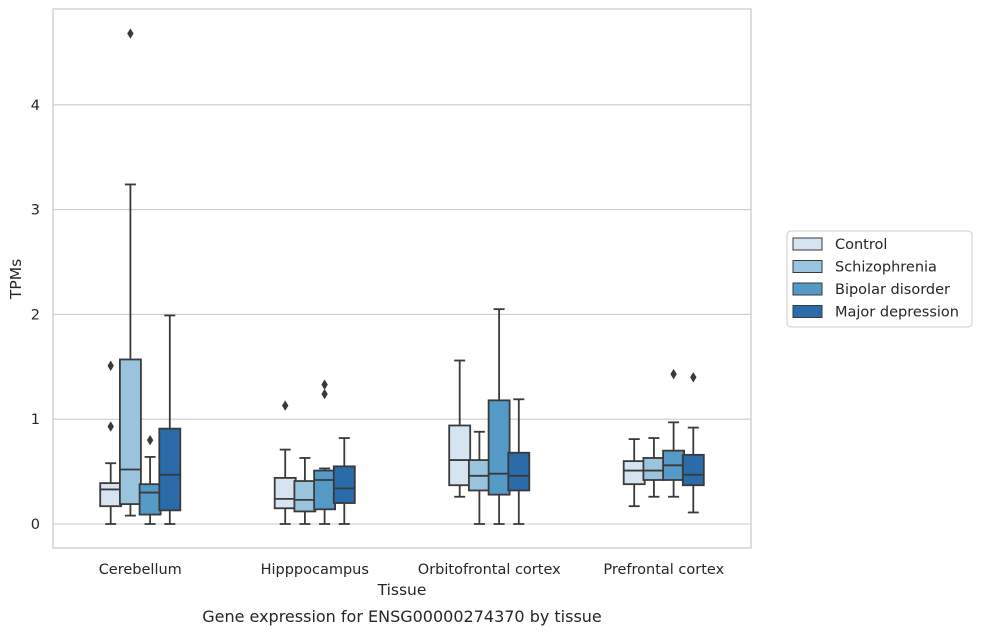  I want to click on legend-label: Control, so click(861, 245).